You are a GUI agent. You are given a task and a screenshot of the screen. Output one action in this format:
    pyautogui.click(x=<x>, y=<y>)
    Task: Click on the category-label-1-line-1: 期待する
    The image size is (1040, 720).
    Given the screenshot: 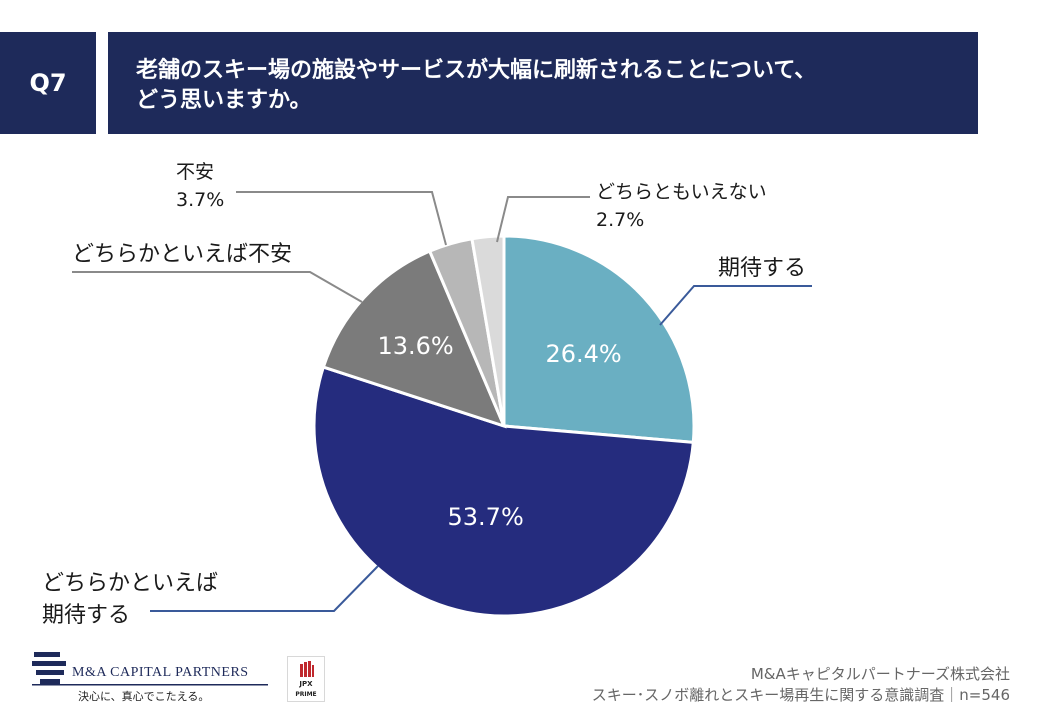 What is the action you would take?
    pyautogui.click(x=762, y=268)
    